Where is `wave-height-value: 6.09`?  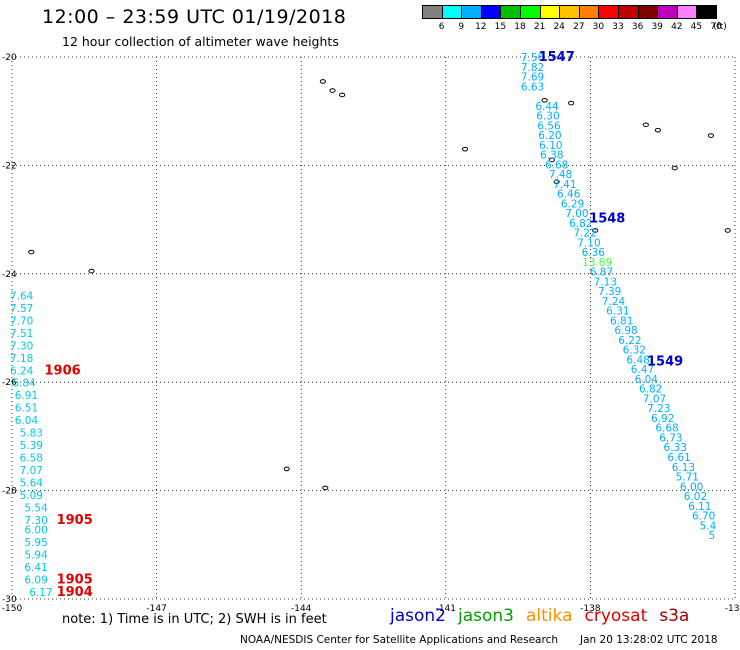 wave-height-value: 6.09 is located at coordinates (35, 580).